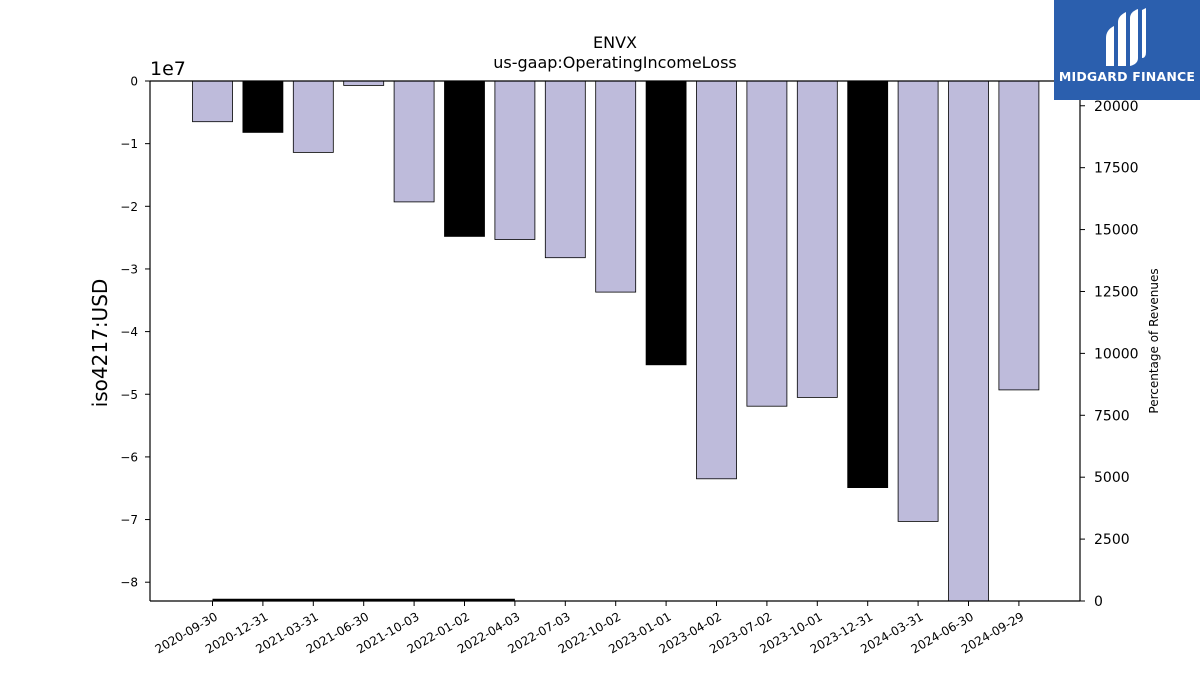 This screenshot has height=675, width=1200. Describe the element at coordinates (1154, 340) in the screenshot. I see `y2-axis-label: Percentage of Revenues` at that location.